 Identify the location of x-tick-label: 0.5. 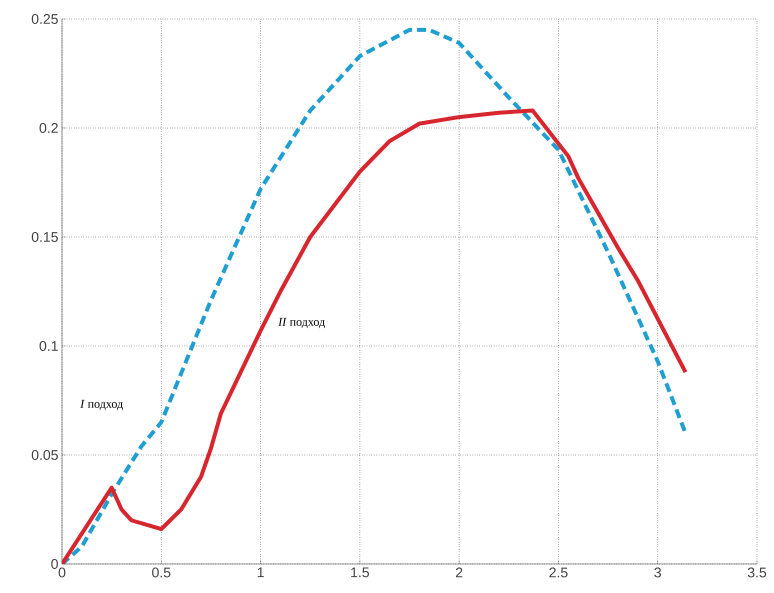
(161, 573).